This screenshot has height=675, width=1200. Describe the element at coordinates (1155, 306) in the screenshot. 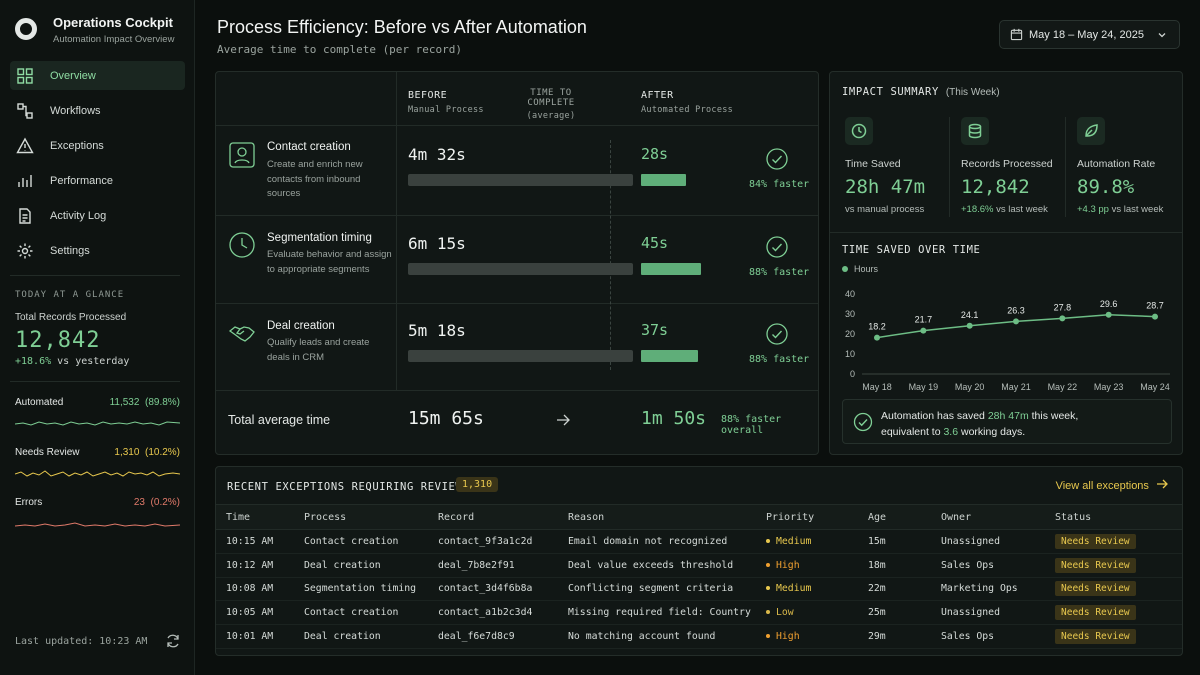

I see `data-label: 28.7` at that location.